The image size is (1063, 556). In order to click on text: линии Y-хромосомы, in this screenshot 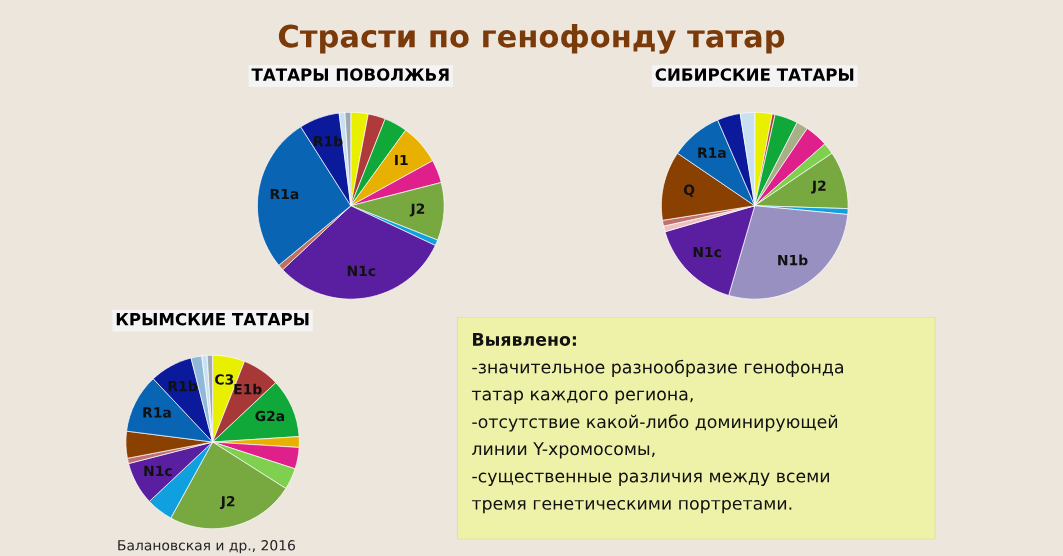, I will do `click(563, 450)`.